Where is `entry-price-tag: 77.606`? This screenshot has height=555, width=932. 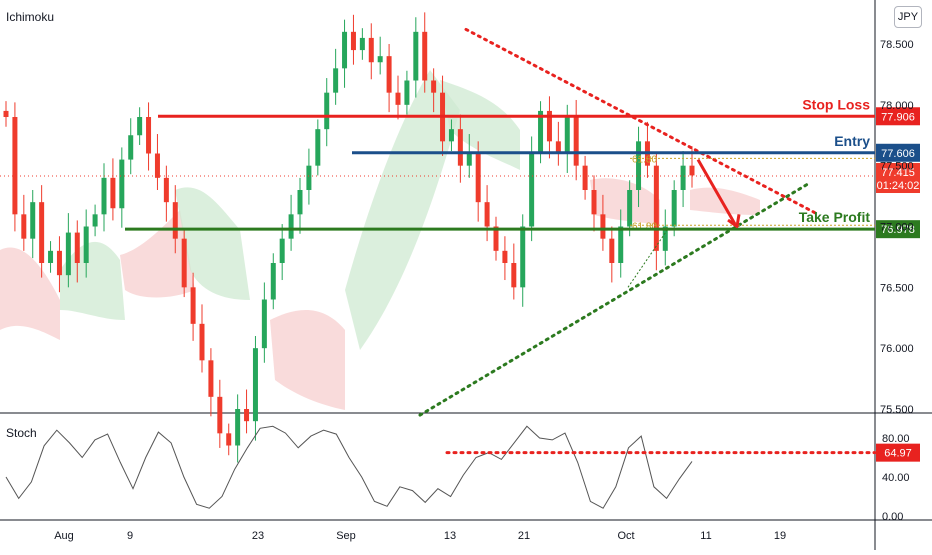 entry-price-tag: 77.606 is located at coordinates (898, 154).